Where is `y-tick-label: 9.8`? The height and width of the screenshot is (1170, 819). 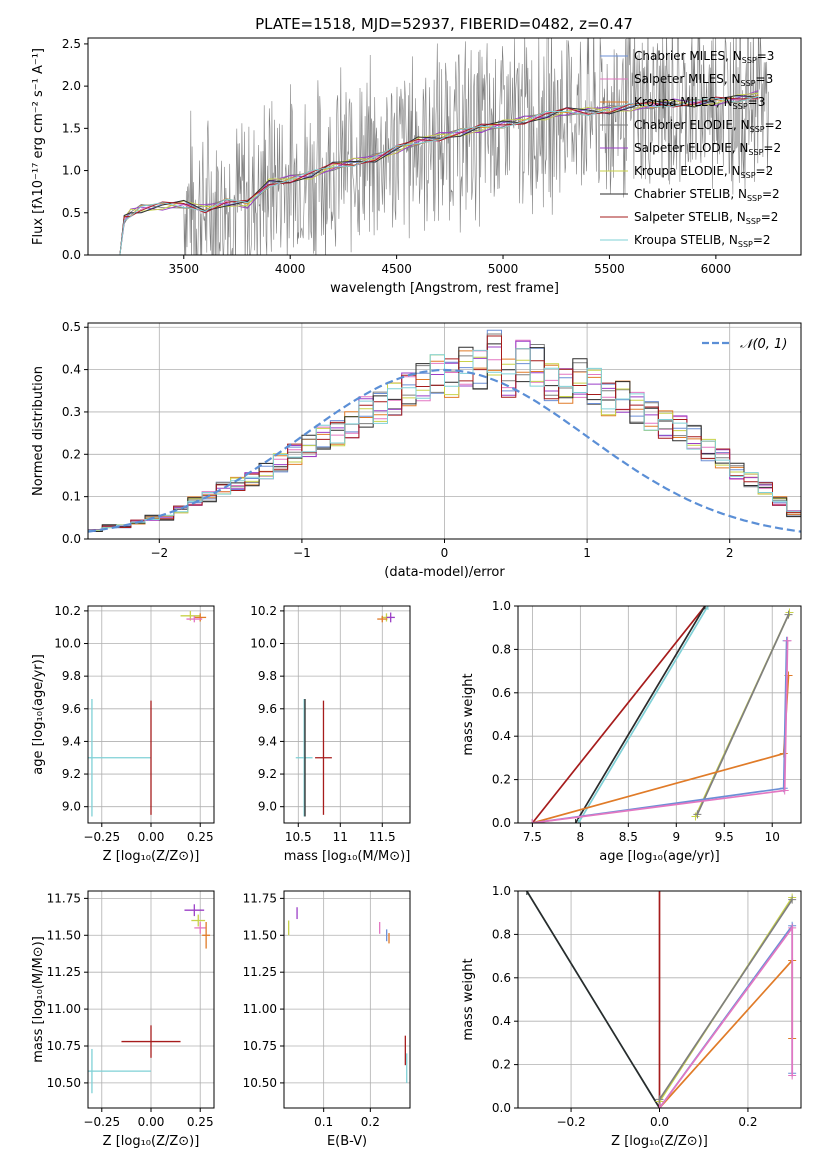
y-tick-label: 9.8 is located at coordinates (267, 676).